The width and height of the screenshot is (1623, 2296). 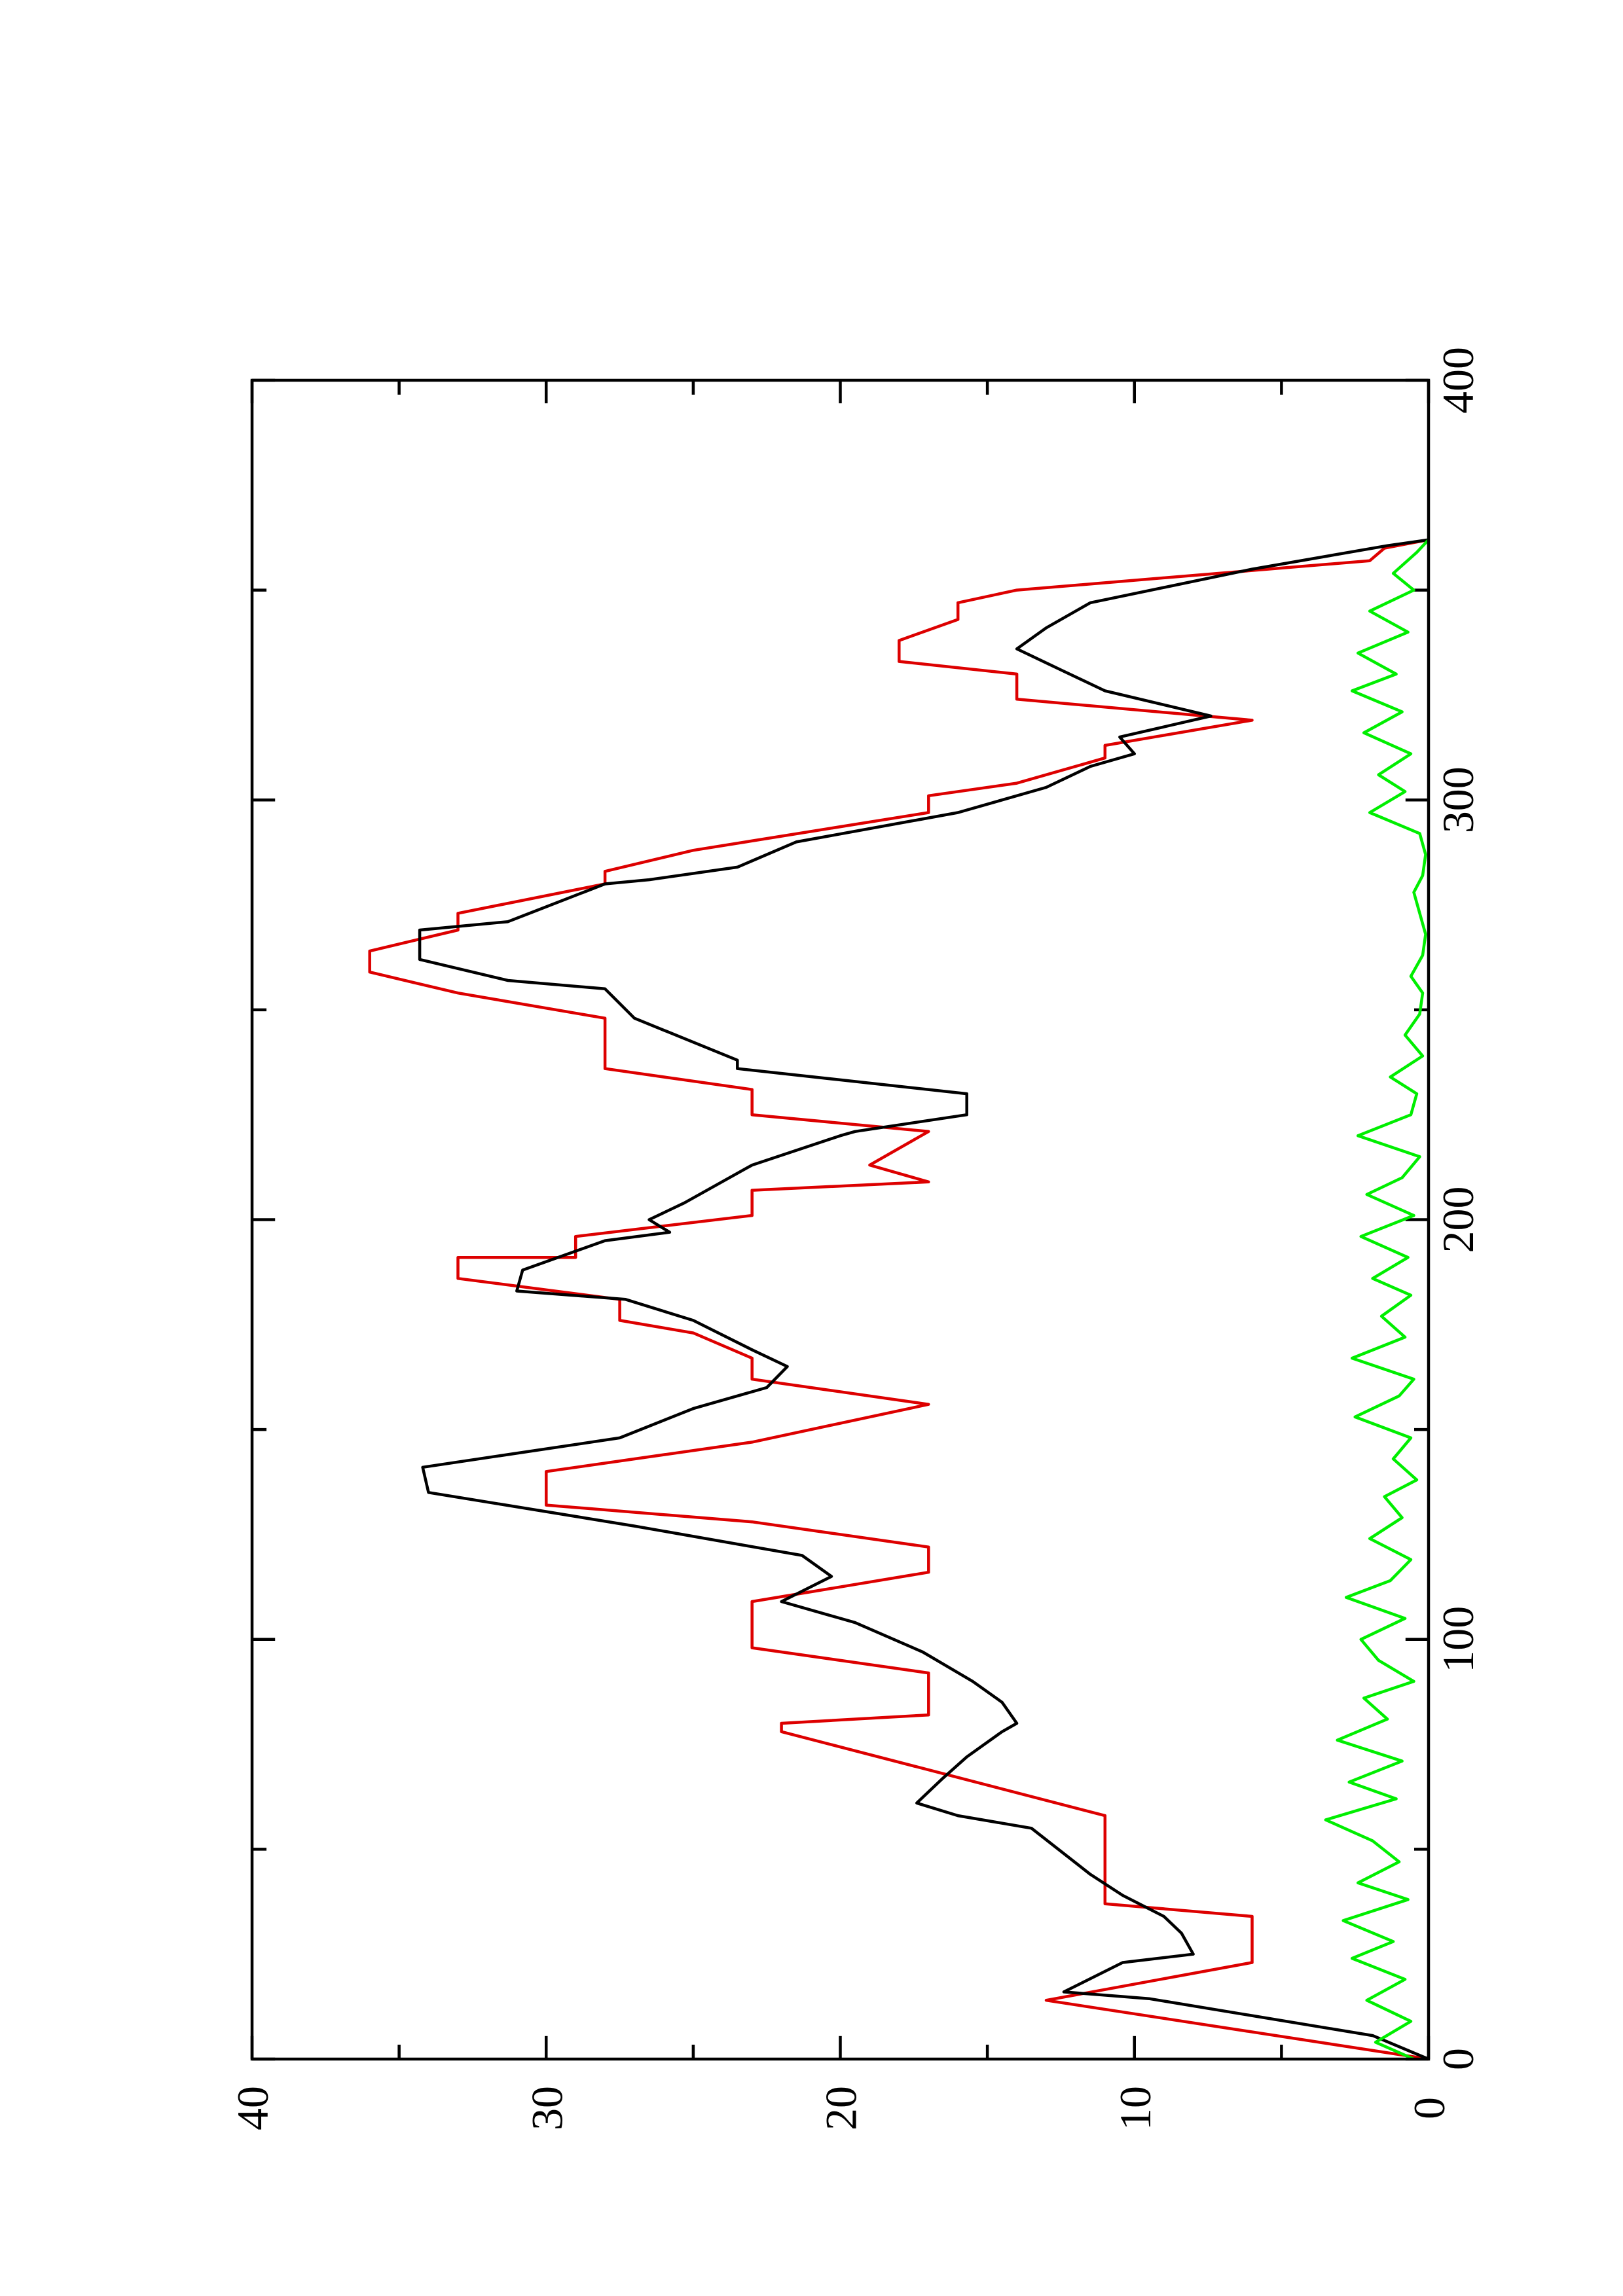 What do you see at coordinates (1458, 2059) in the screenshot?
I see `x-tick-label: 0` at bounding box center [1458, 2059].